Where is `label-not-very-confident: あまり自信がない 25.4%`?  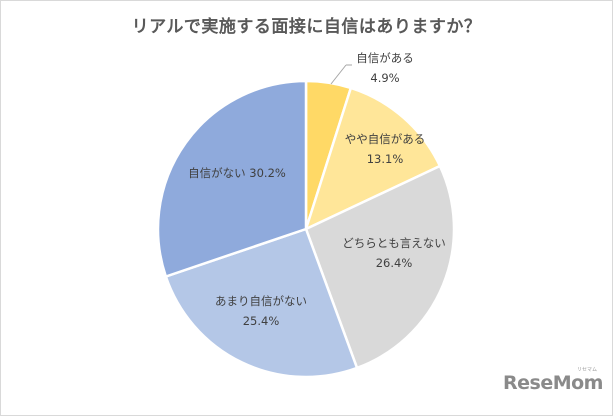 label-not-very-confident: あまり自信がない 25.4% is located at coordinates (261, 311).